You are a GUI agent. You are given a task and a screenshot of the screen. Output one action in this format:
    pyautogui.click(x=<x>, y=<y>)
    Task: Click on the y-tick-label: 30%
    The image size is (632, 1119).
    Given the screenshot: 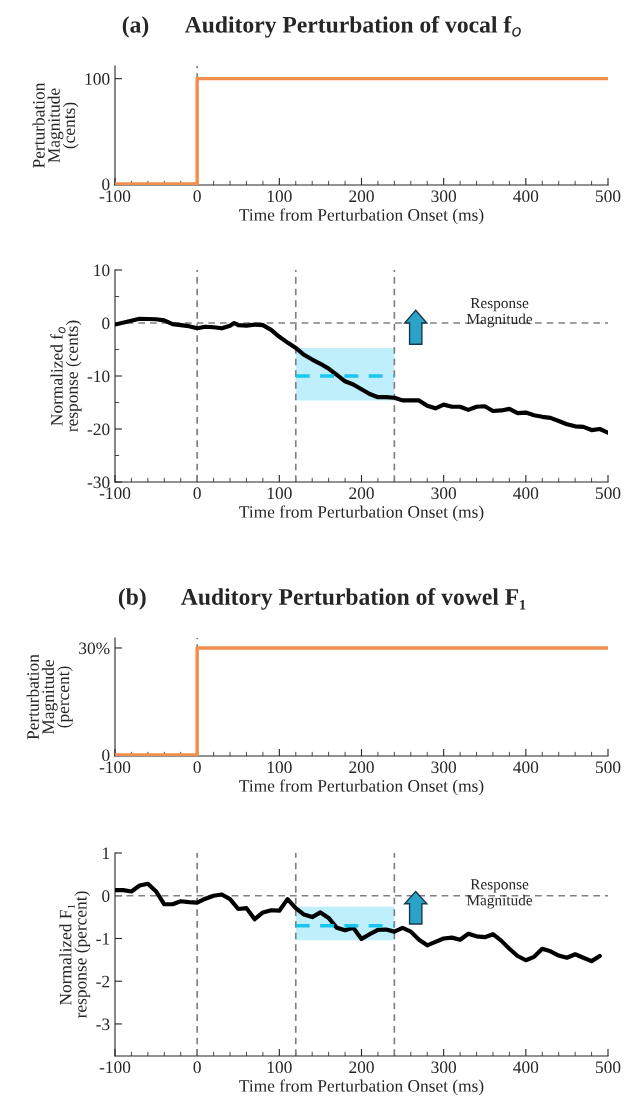 What is the action you would take?
    pyautogui.click(x=94, y=648)
    